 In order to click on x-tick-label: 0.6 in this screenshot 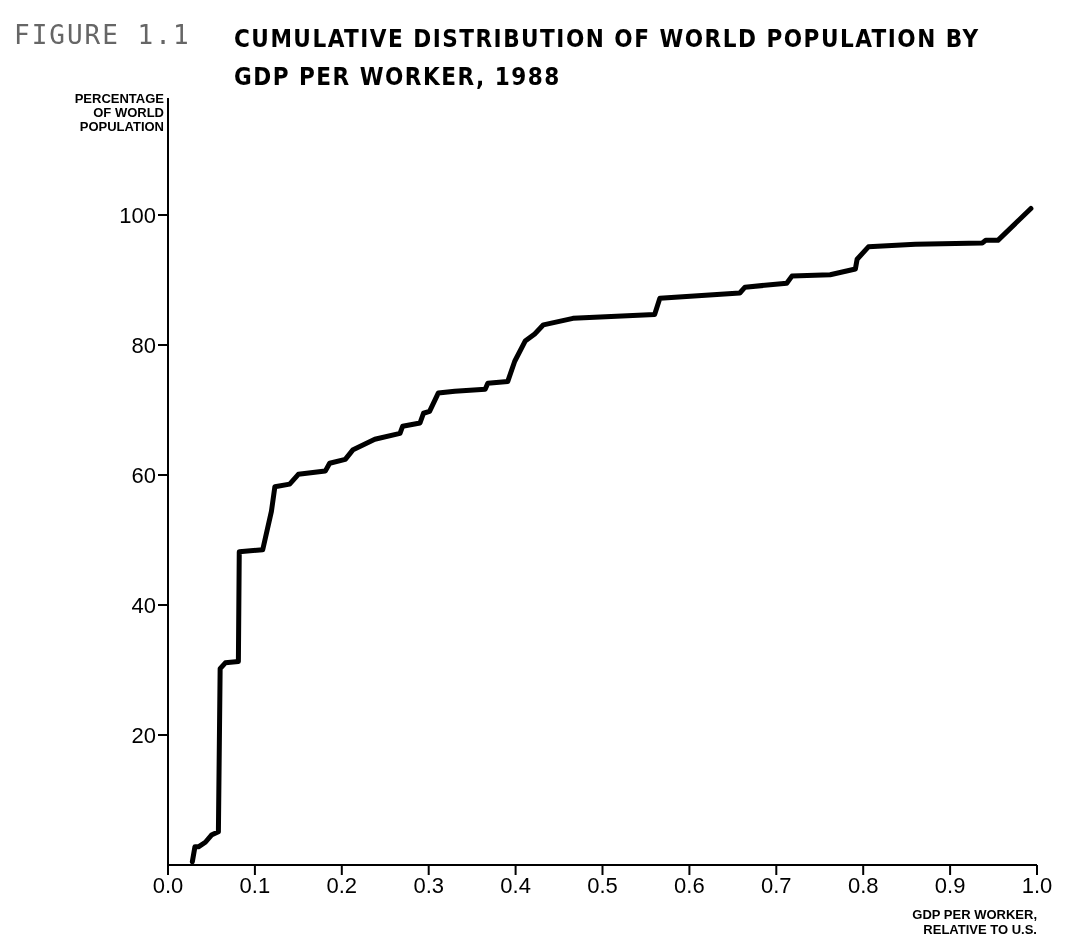, I will do `click(689, 885)`.